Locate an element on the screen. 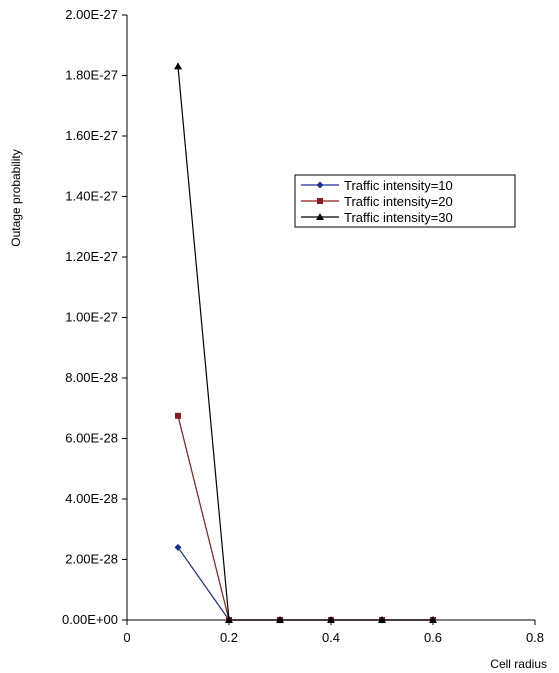 The image size is (559, 673). legend-box is located at coordinates (405, 201).